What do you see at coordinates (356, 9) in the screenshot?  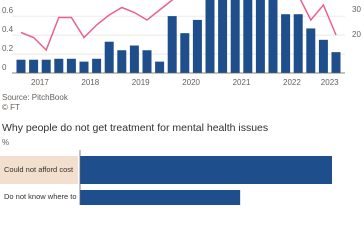 I see `y2-tick-label: 30` at bounding box center [356, 9].